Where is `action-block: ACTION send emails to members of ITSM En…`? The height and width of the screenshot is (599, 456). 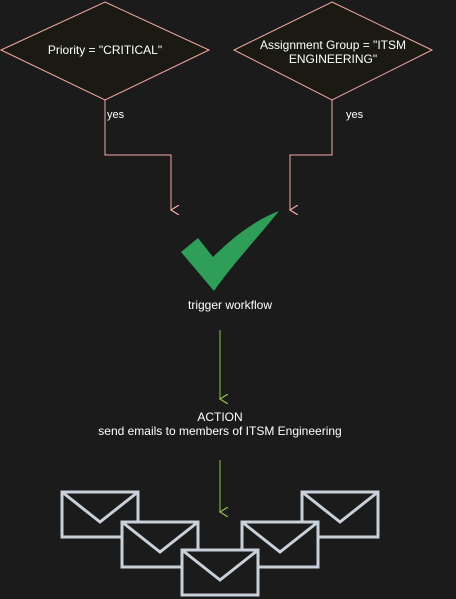 action-block: ACTION send emails to members of ITSM En… is located at coordinates (220, 424).